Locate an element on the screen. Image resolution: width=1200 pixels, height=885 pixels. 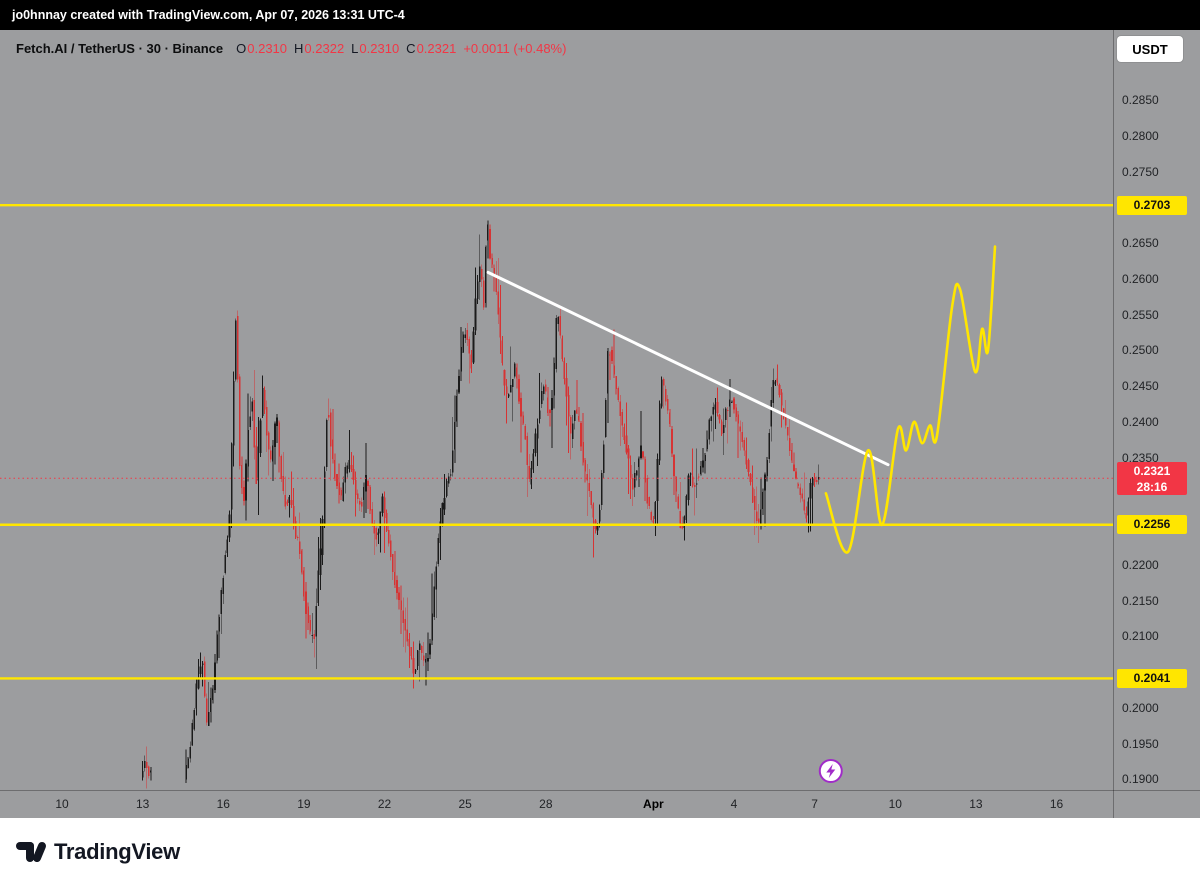
time-tick: 28 is located at coordinates (546, 804).